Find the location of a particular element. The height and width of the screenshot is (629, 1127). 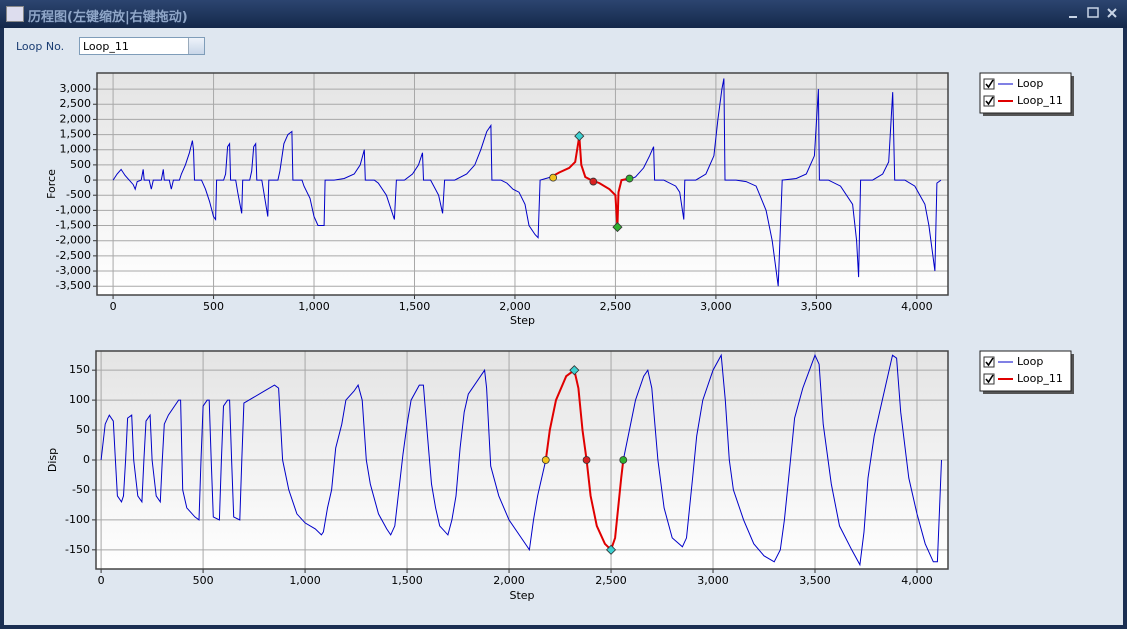

y-tick-label: 150 is located at coordinates (79, 369).